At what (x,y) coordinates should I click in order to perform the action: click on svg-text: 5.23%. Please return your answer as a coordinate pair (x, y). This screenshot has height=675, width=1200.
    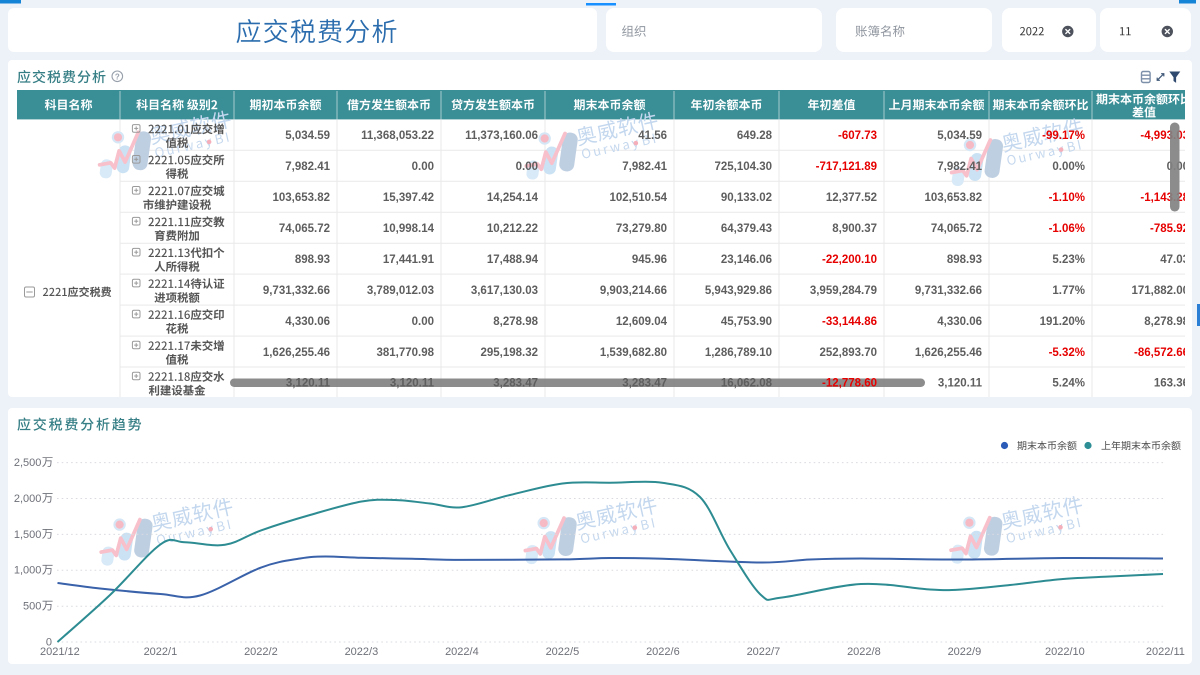
    Looking at the image, I should click on (1068, 260).